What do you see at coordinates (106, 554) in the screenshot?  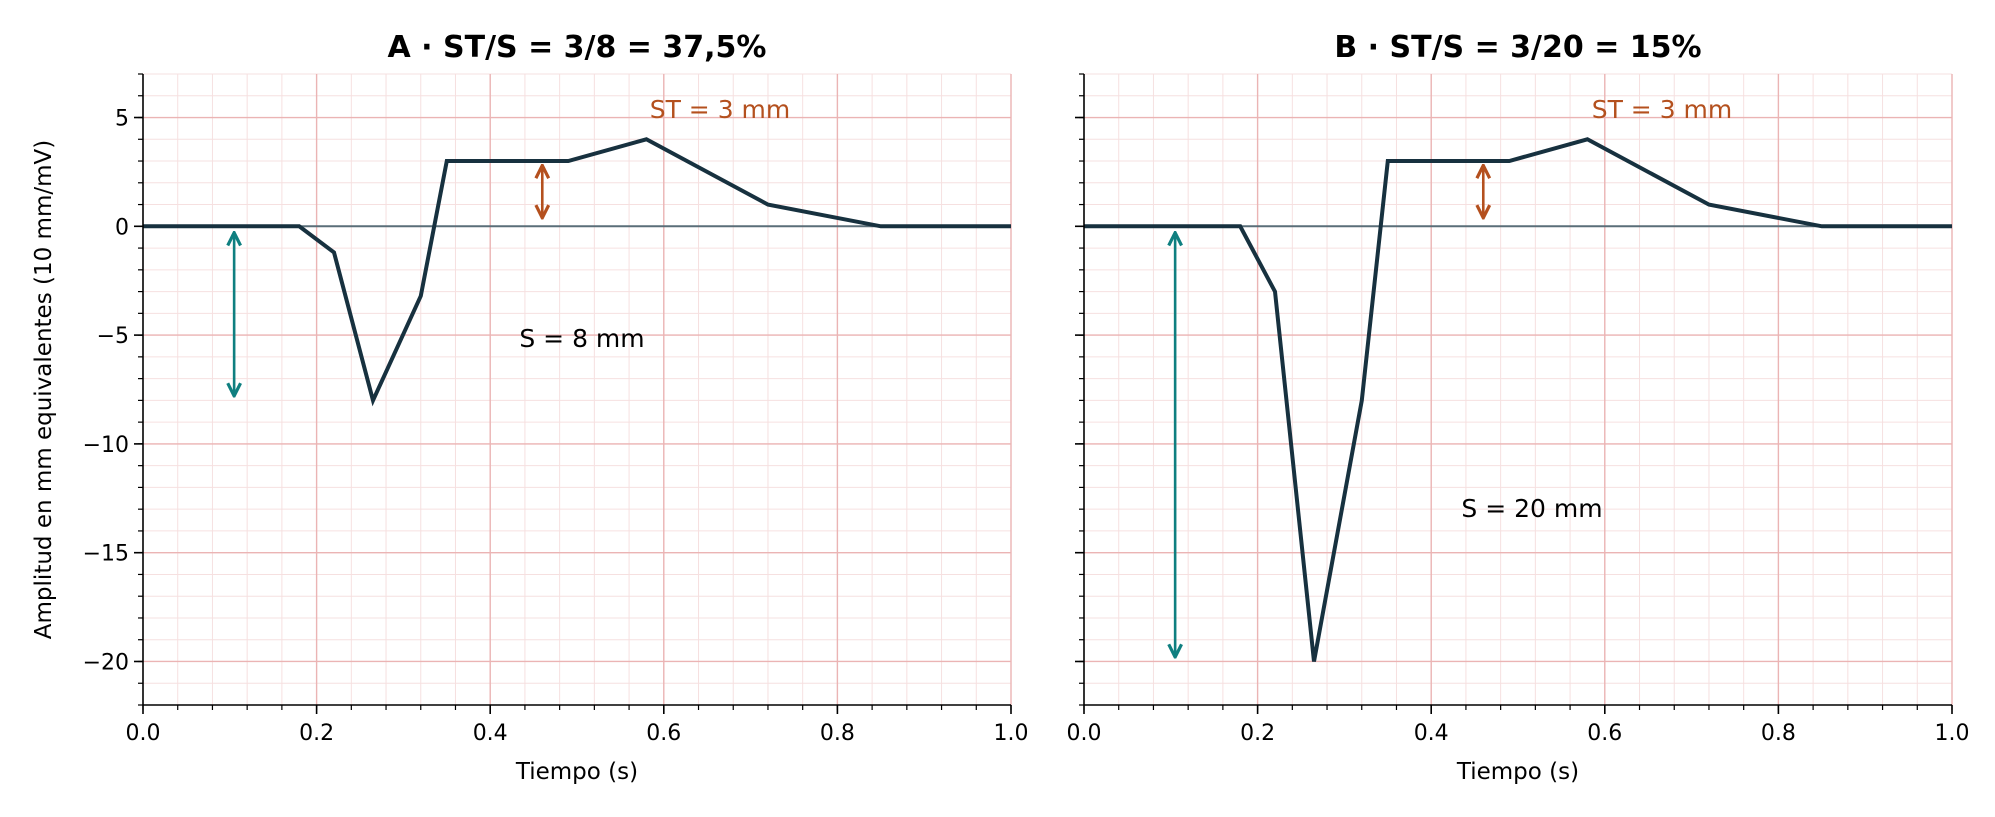 I see `y-tick-label: −15` at bounding box center [106, 554].